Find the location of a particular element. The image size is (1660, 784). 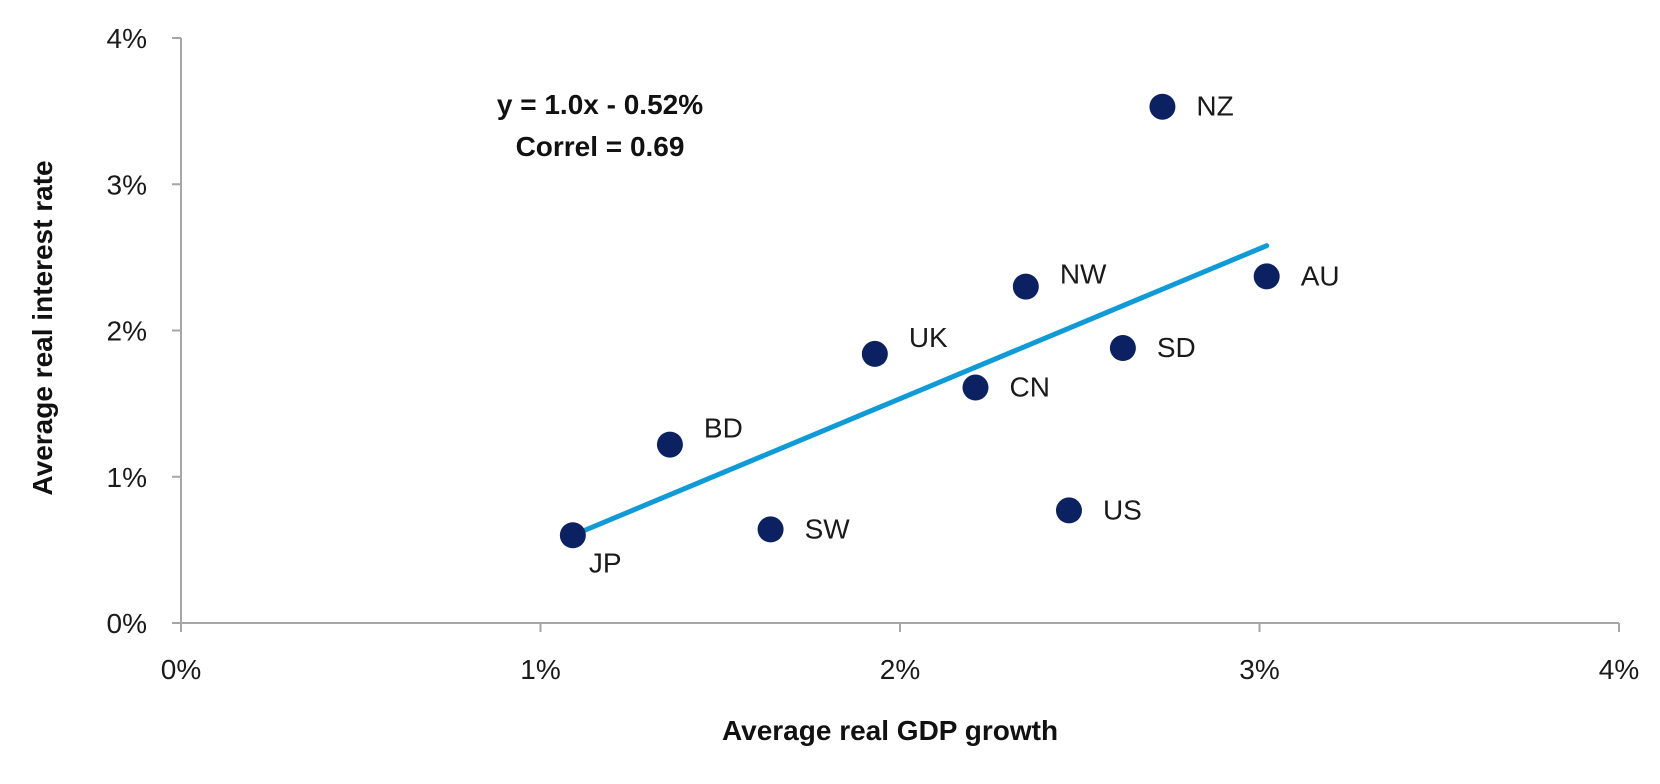

x-tick-label: 2% is located at coordinates (900, 669).